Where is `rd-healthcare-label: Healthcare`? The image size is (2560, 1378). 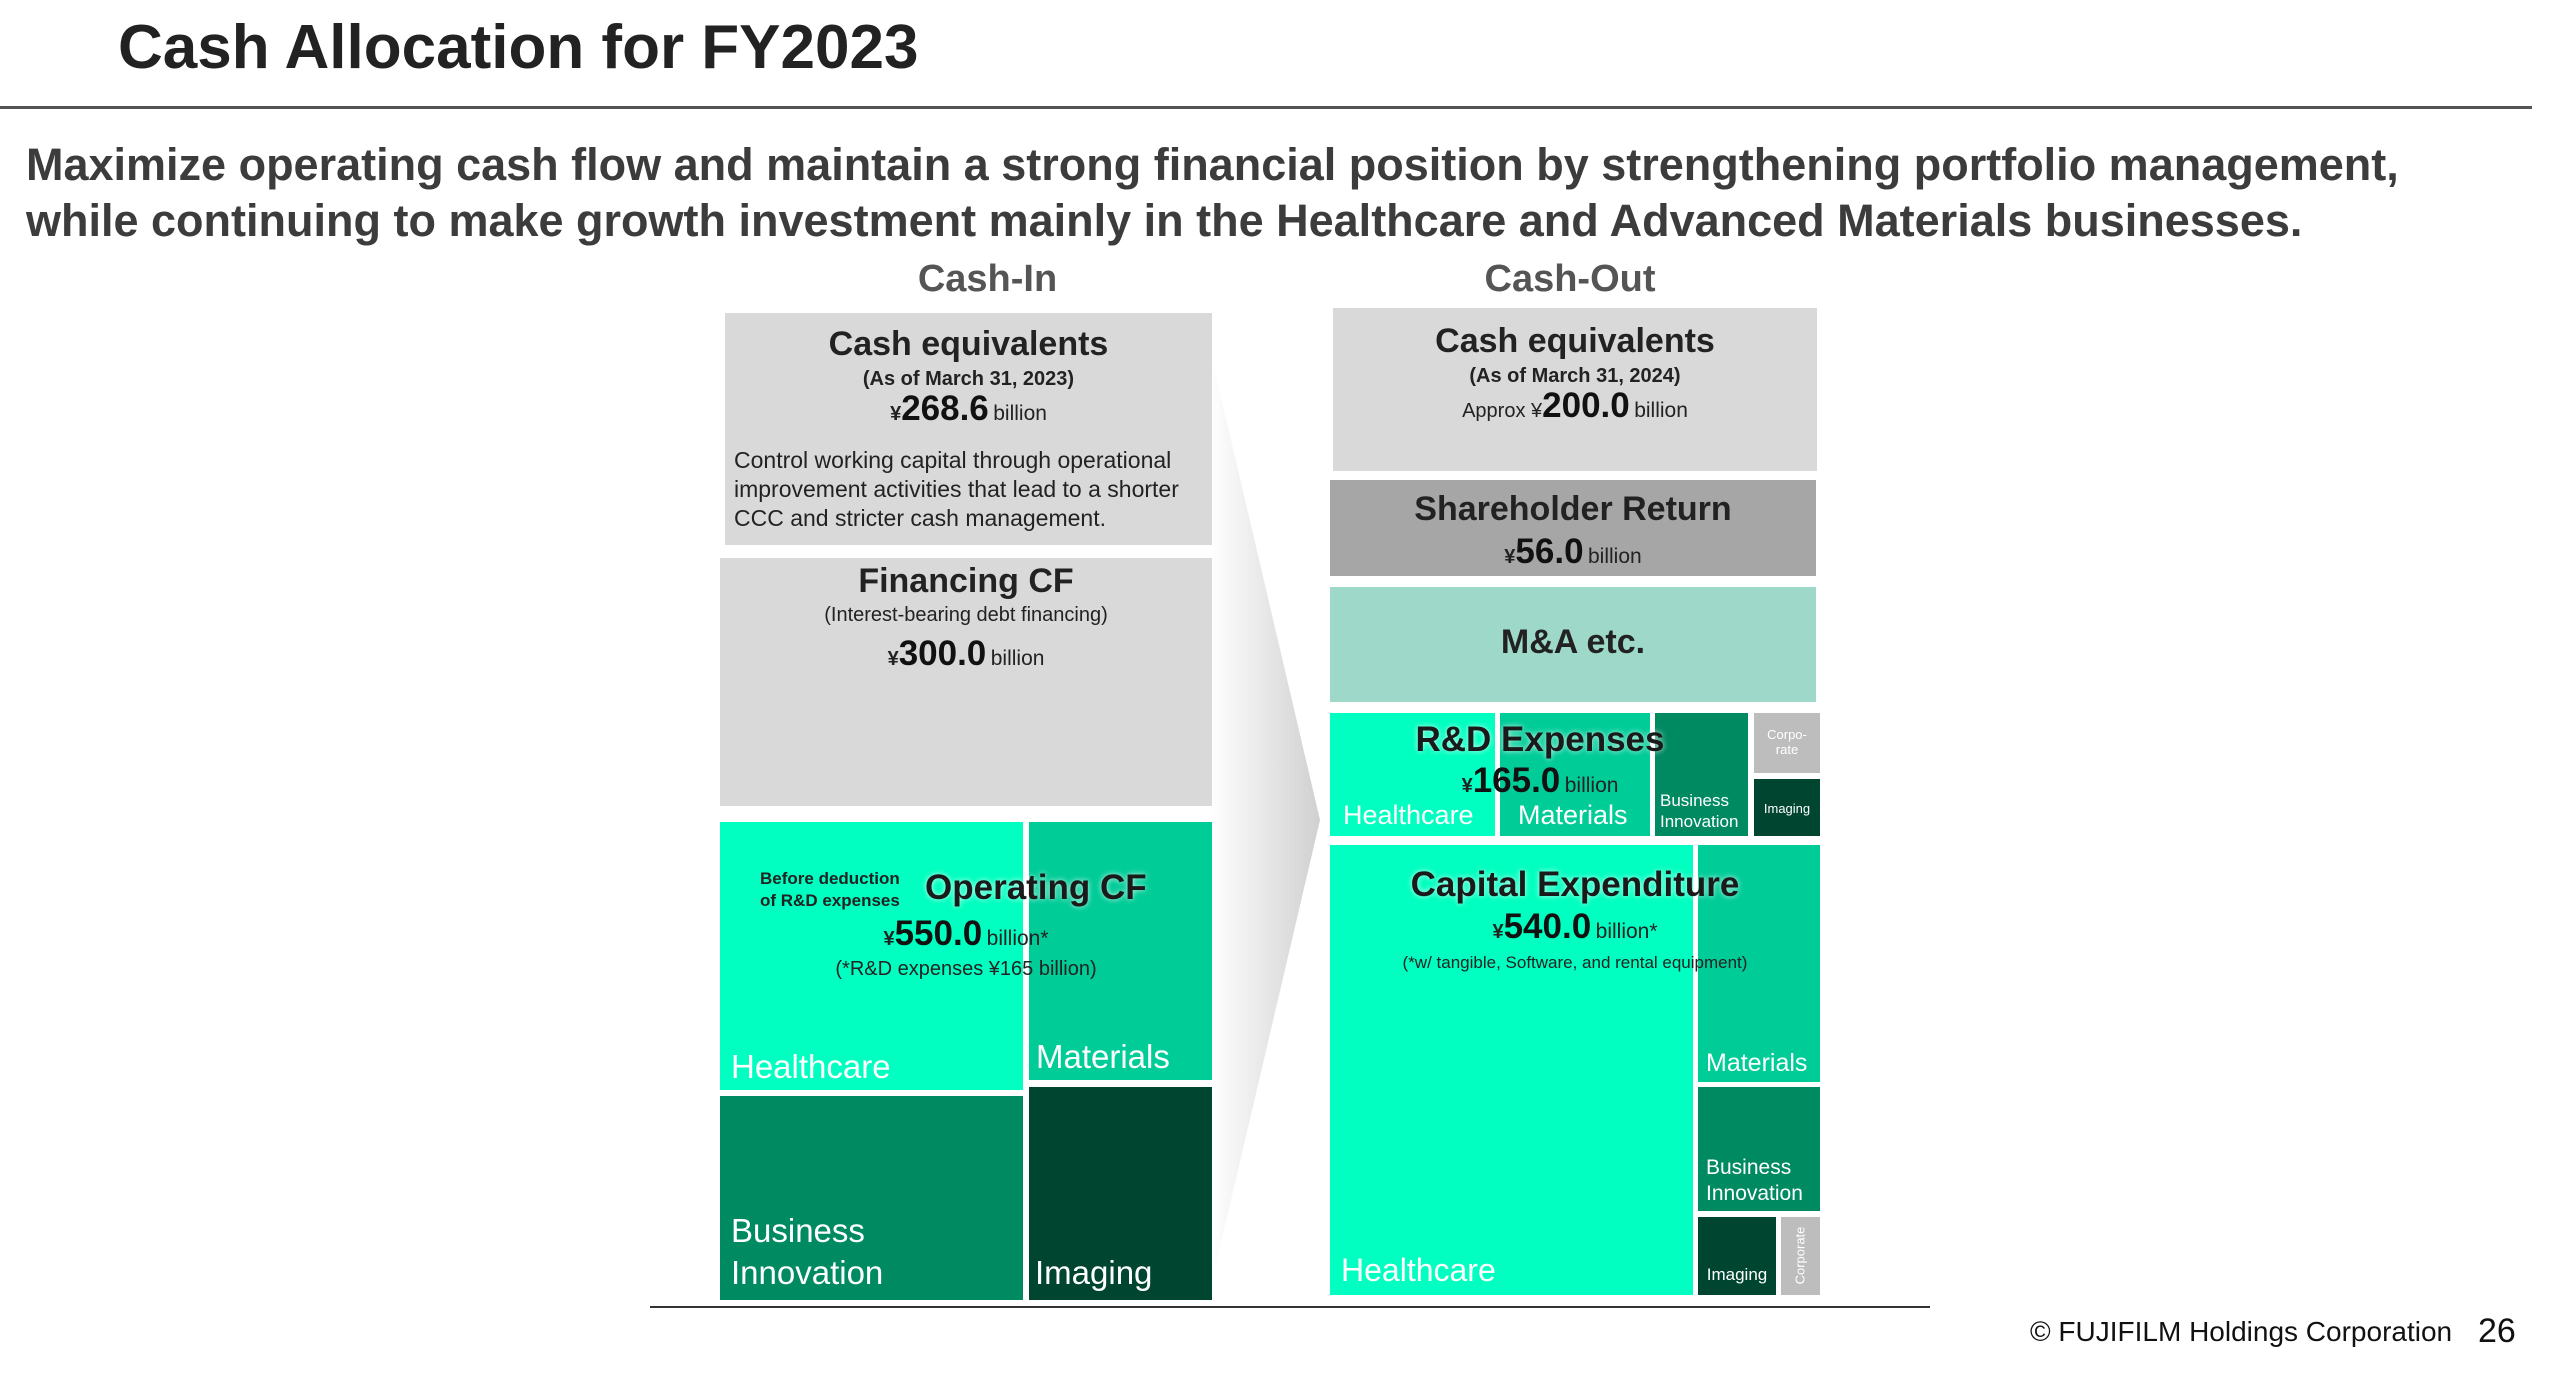 rd-healthcare-label: Healthcare is located at coordinates (1408, 815).